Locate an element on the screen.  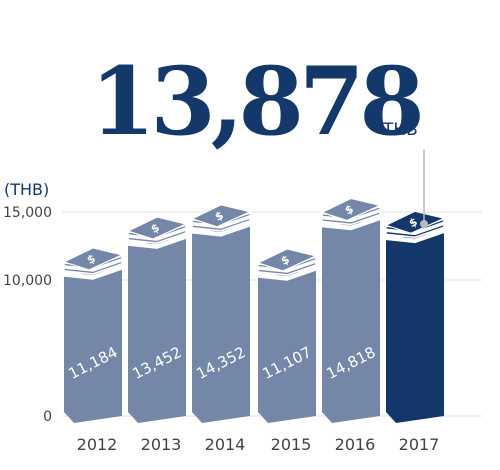
bar-2013: $13,452 is located at coordinates (157, 319).